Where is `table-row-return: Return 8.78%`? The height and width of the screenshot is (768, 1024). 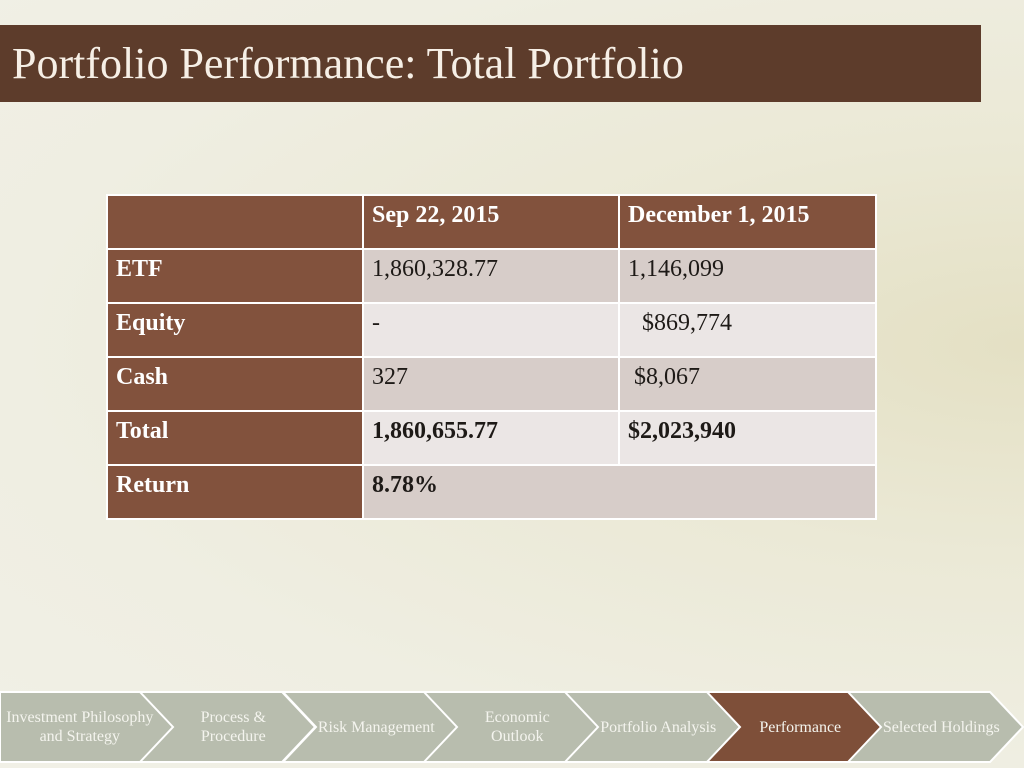 table-row-return: Return 8.78% is located at coordinates (491, 492).